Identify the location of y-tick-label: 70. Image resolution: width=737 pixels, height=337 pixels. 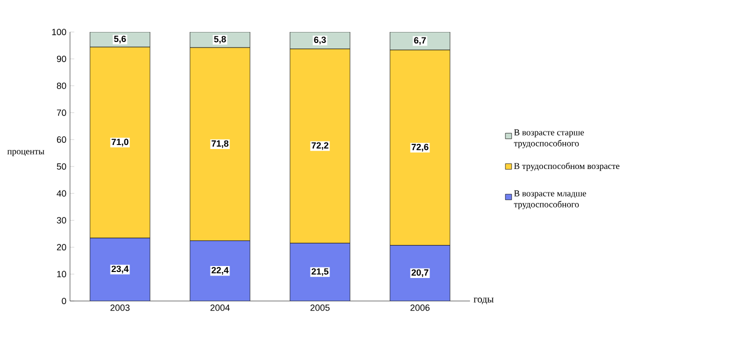
(61, 113).